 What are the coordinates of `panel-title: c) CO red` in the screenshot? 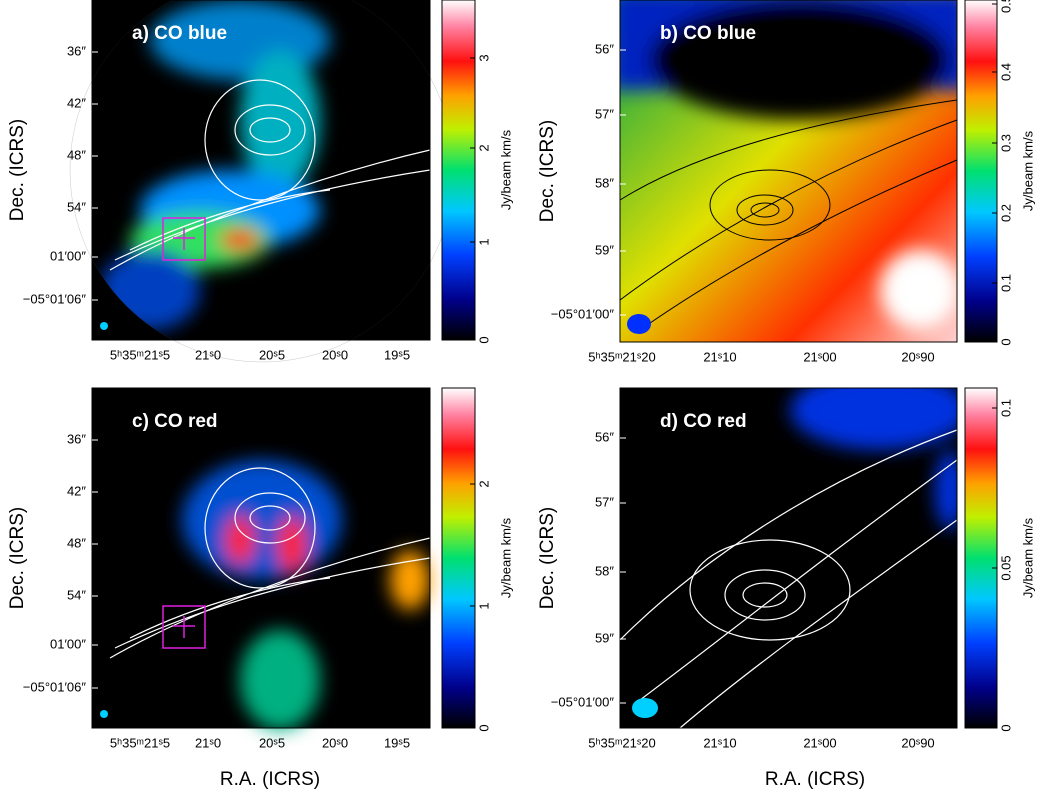 It's located at (175, 421).